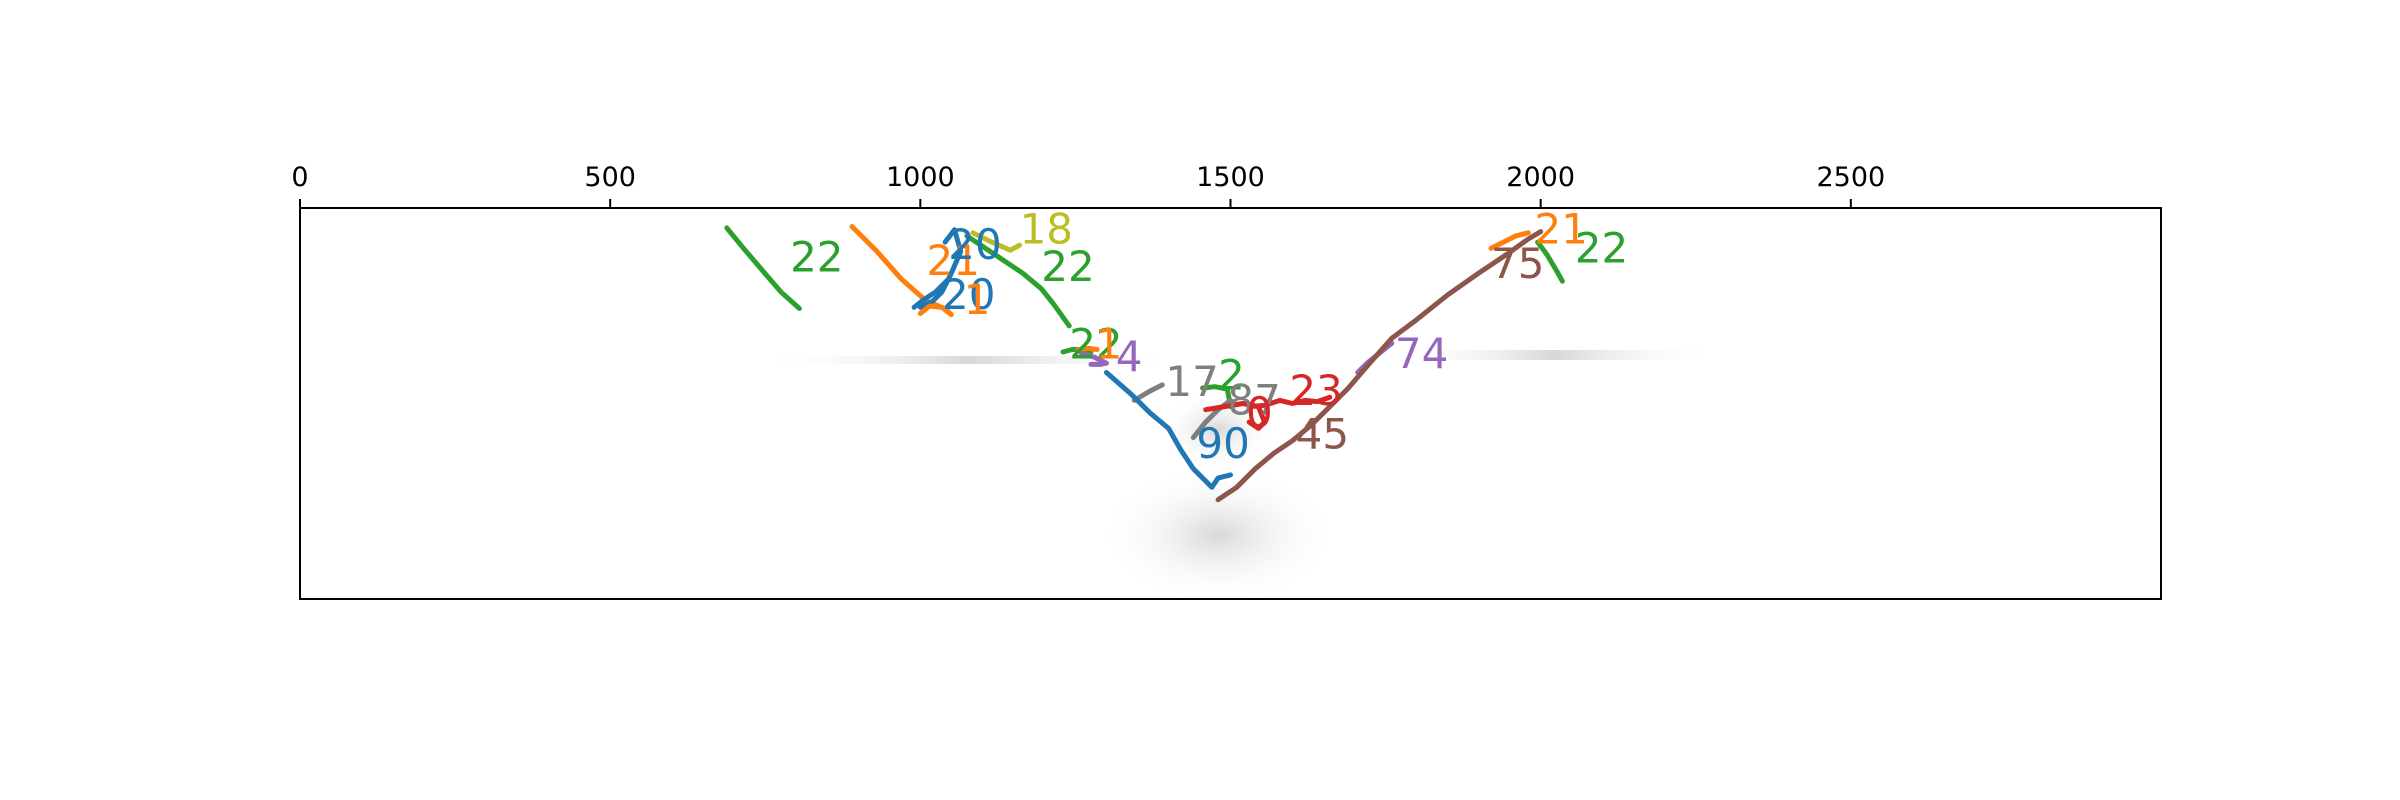  Describe the element at coordinates (953, 260) in the screenshot. I see `track-label-1: 21` at that location.